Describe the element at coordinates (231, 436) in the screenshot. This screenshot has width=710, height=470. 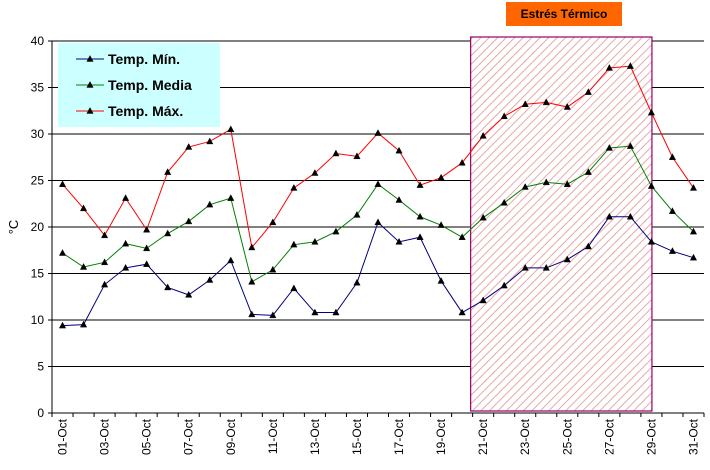
I see `x-tick-label: 09-Oct` at that location.